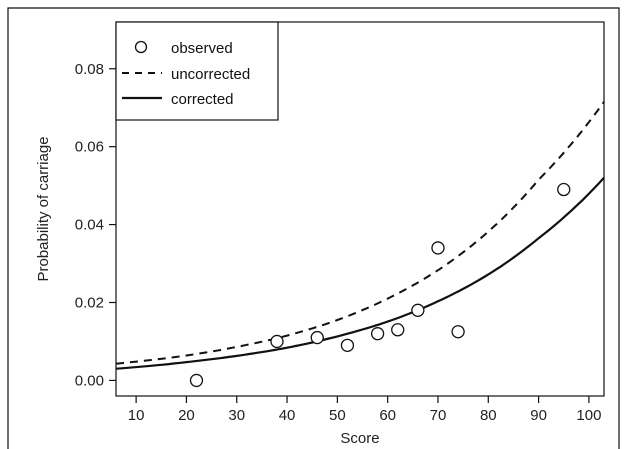 This screenshot has width=627, height=449. I want to click on legend-corrected-label: corrected, so click(202, 99).